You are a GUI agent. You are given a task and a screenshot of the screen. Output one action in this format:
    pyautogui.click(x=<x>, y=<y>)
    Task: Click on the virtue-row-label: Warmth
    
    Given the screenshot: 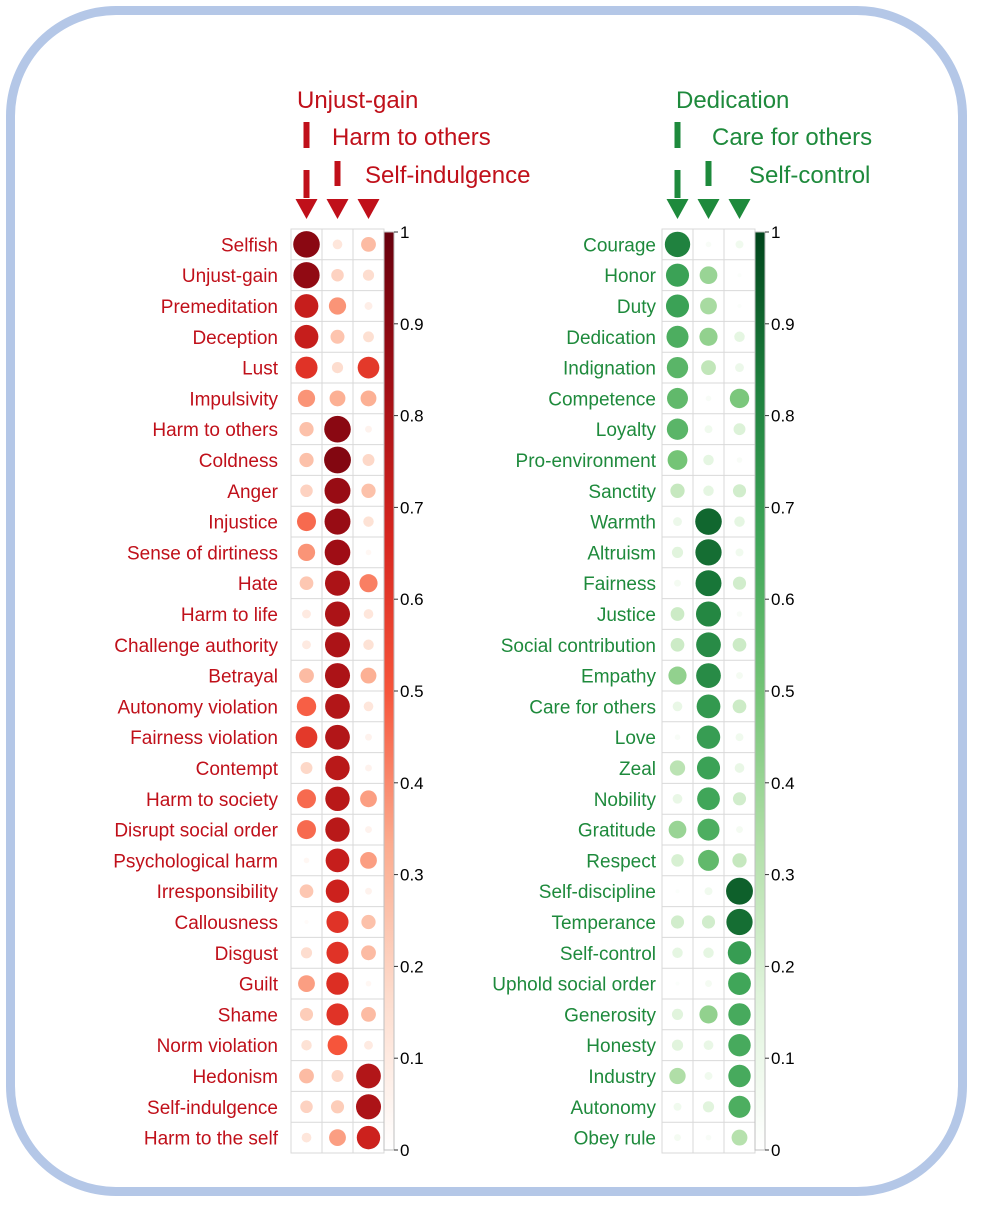 What is the action you would take?
    pyautogui.click(x=623, y=523)
    